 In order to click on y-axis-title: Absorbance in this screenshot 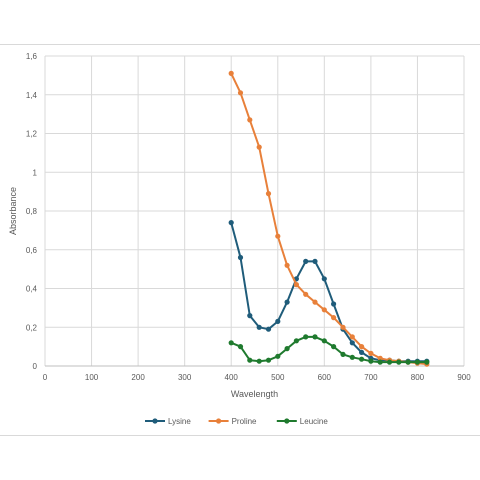, I will do `click(13, 211)`.